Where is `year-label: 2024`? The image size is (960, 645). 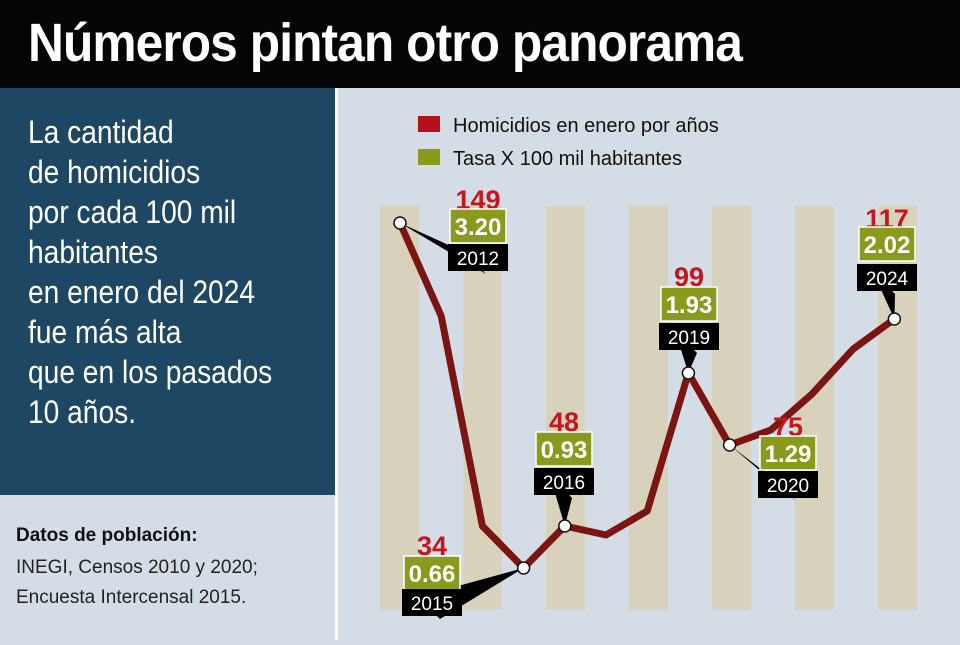
year-label: 2024 is located at coordinates (887, 279).